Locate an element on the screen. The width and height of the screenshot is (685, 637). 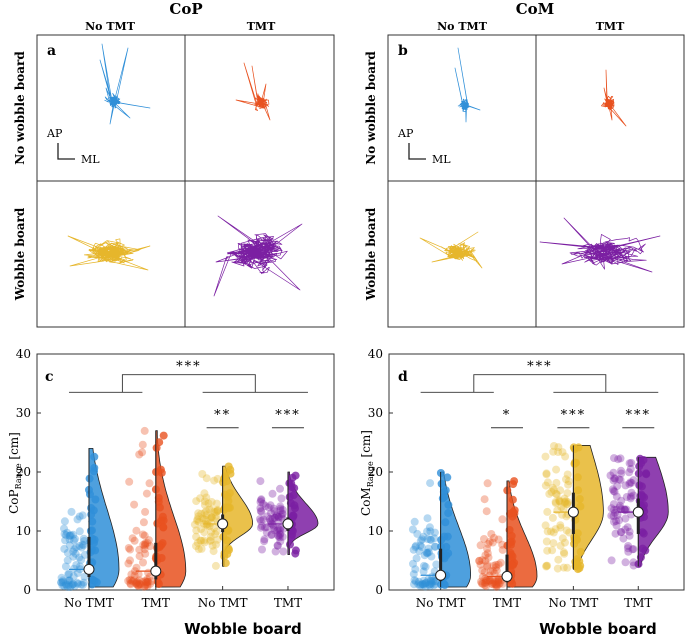
trajectory-path is located at coordinates (451, 250).